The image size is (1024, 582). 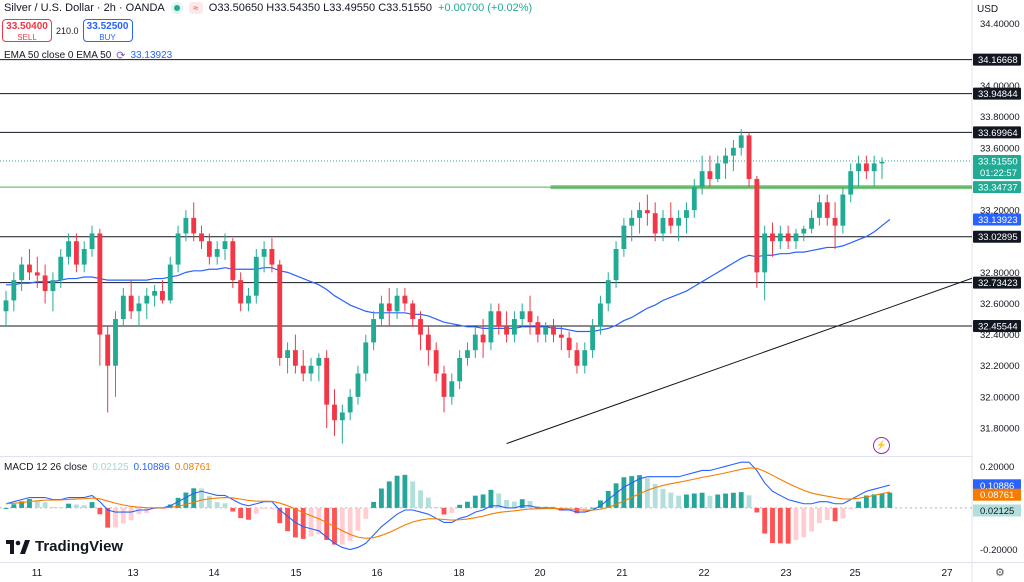 What do you see at coordinates (739, 361) in the screenshot?
I see `trendline` at bounding box center [739, 361].